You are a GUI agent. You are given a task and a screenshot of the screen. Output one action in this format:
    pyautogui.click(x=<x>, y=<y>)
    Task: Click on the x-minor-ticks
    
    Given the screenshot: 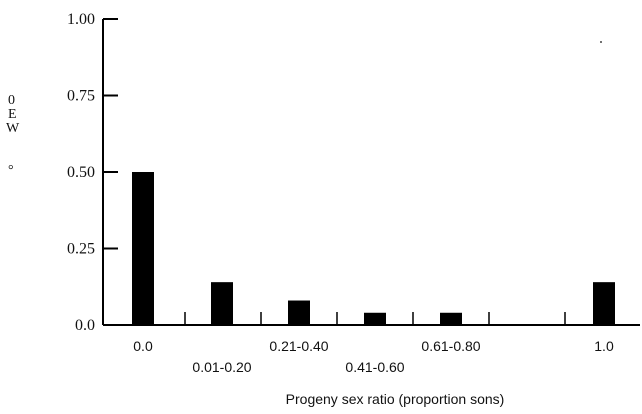 What is the action you would take?
    pyautogui.click(x=375, y=318)
    